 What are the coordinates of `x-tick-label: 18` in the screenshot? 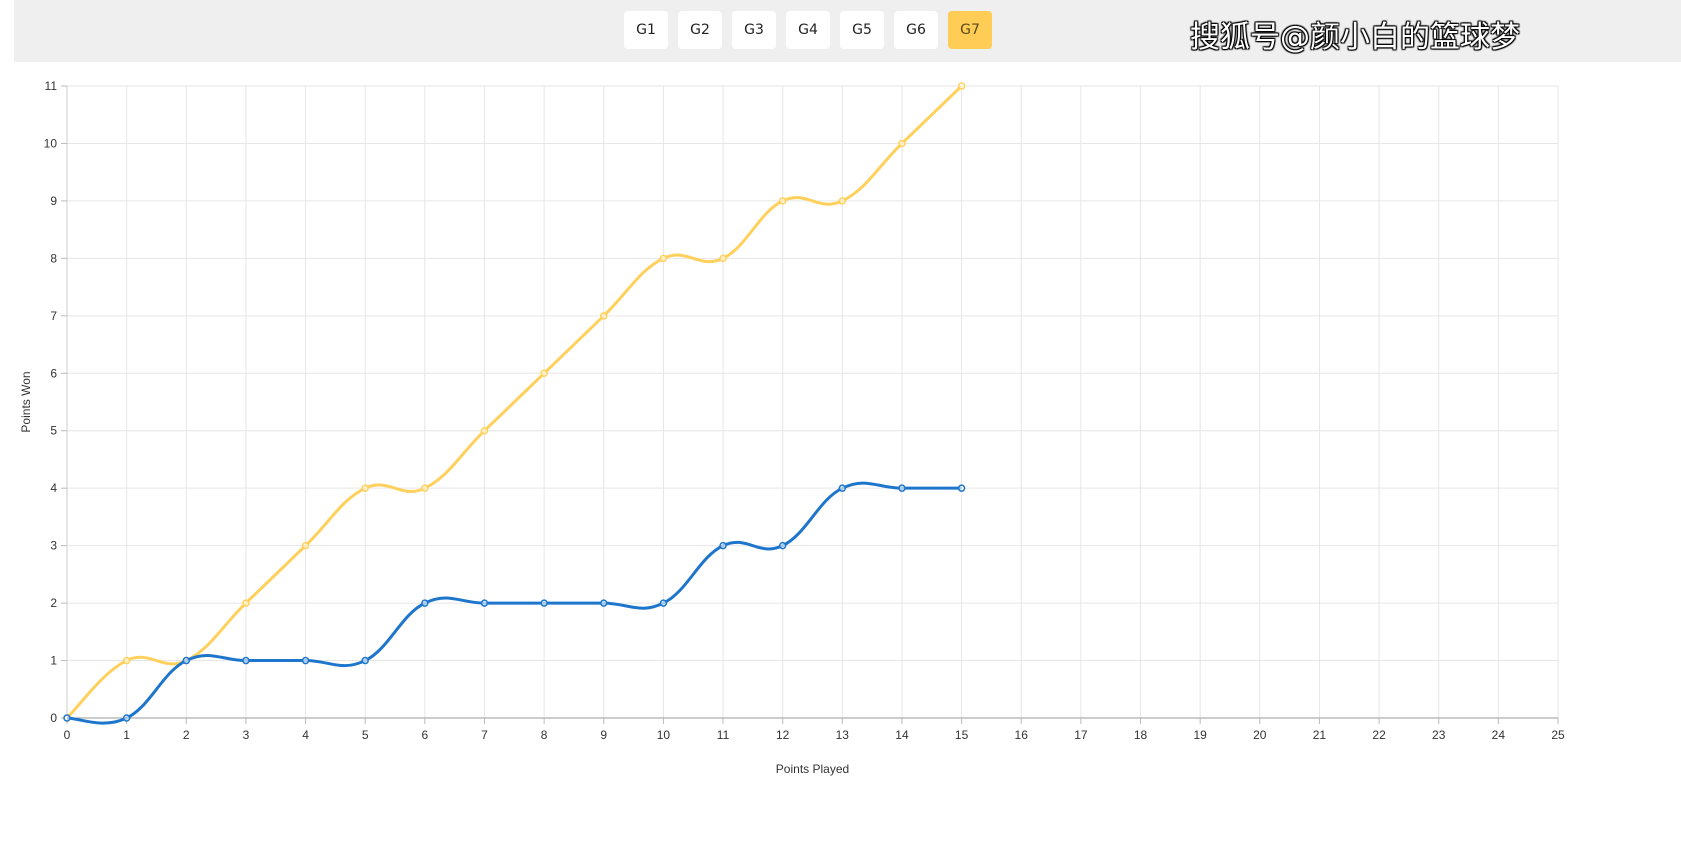 It's located at (1141, 735).